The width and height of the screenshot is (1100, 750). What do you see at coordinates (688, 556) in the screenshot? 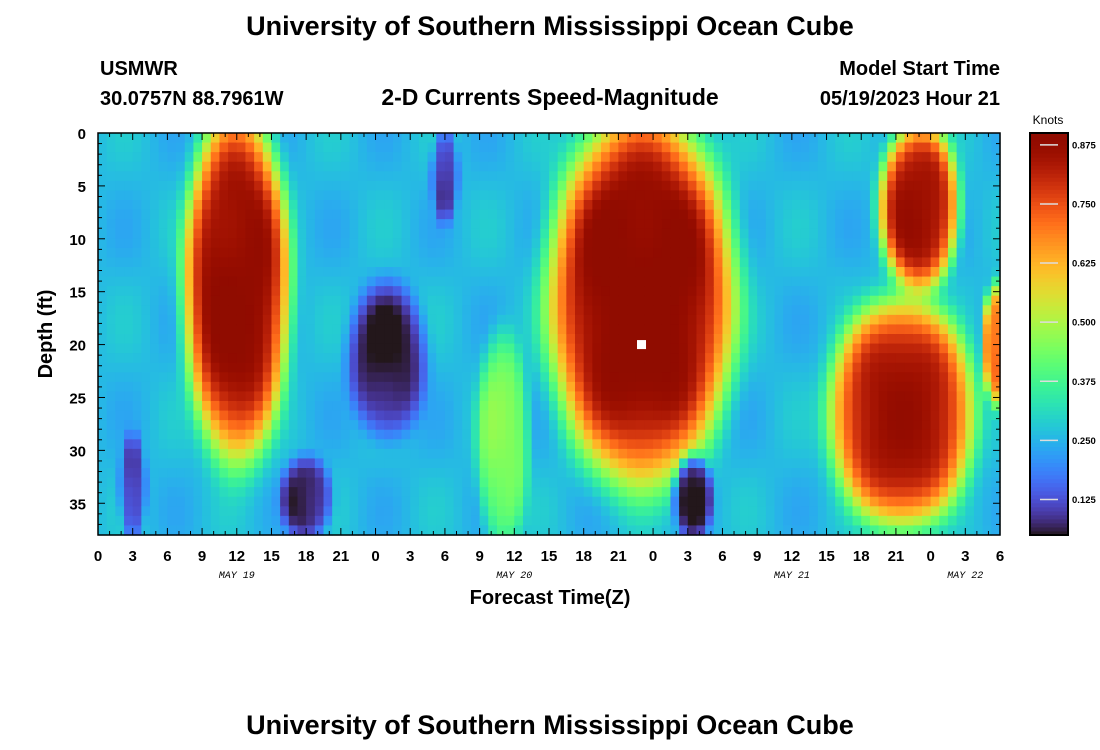
I see `x-tick-label: 3` at bounding box center [688, 556].